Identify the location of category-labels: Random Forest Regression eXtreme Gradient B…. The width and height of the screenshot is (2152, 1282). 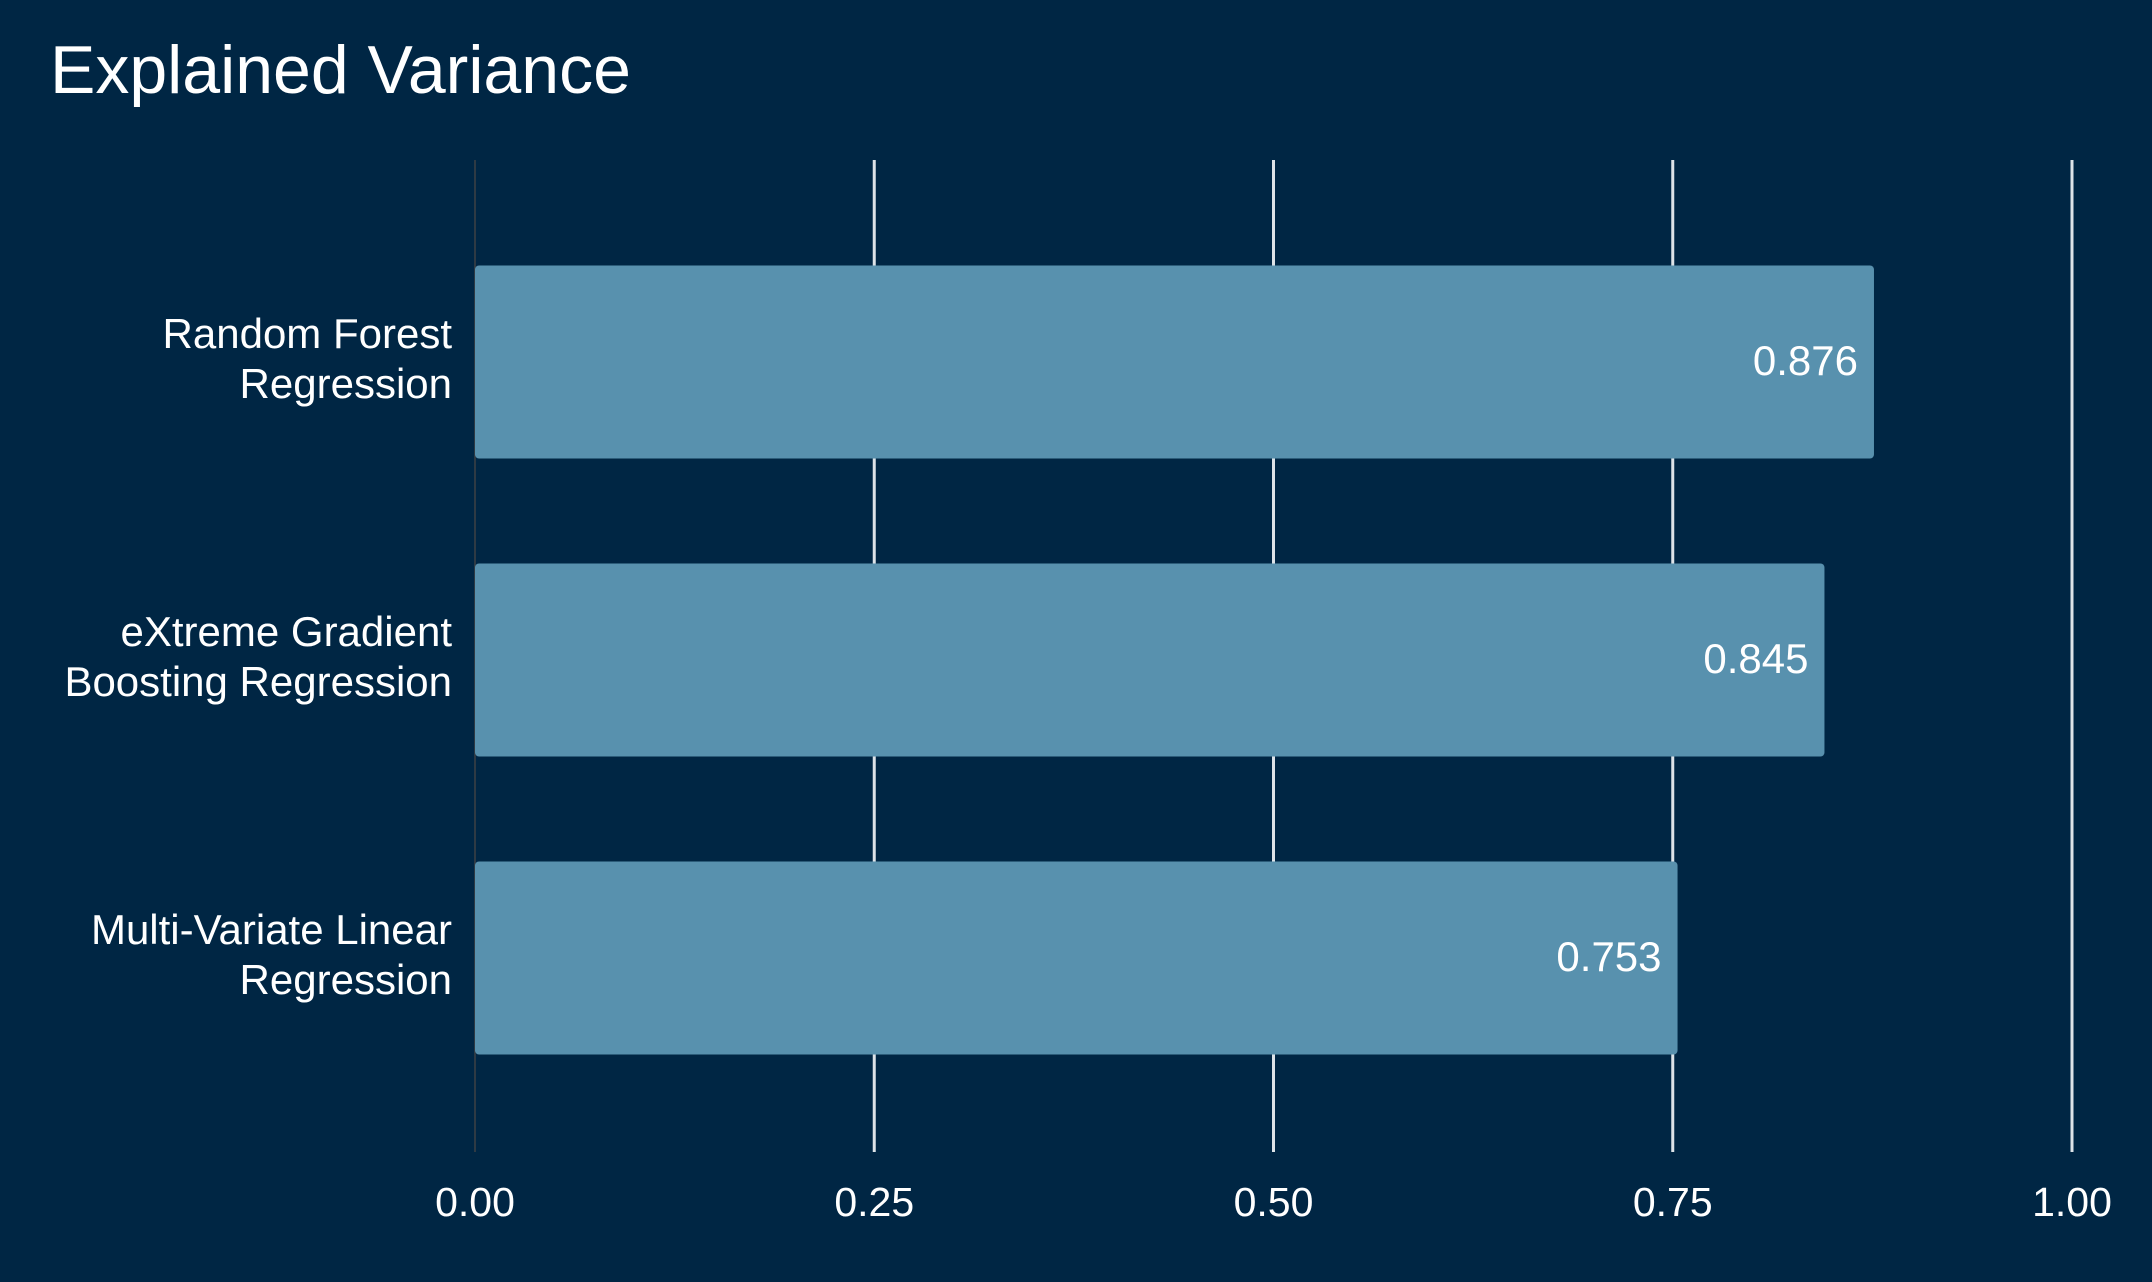
(258, 656).